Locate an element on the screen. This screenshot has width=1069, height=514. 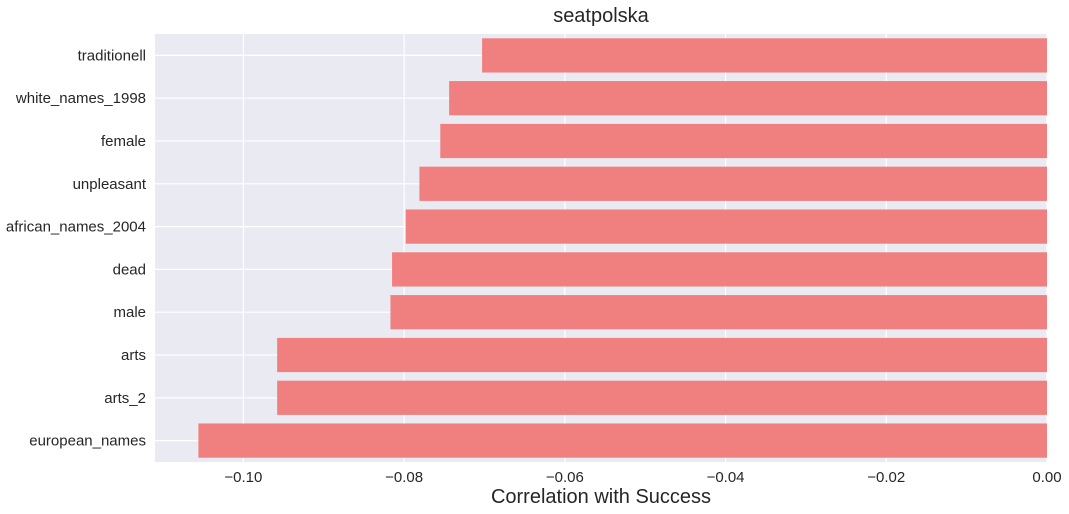
y-tick-label: arts_2 is located at coordinates (125, 398).